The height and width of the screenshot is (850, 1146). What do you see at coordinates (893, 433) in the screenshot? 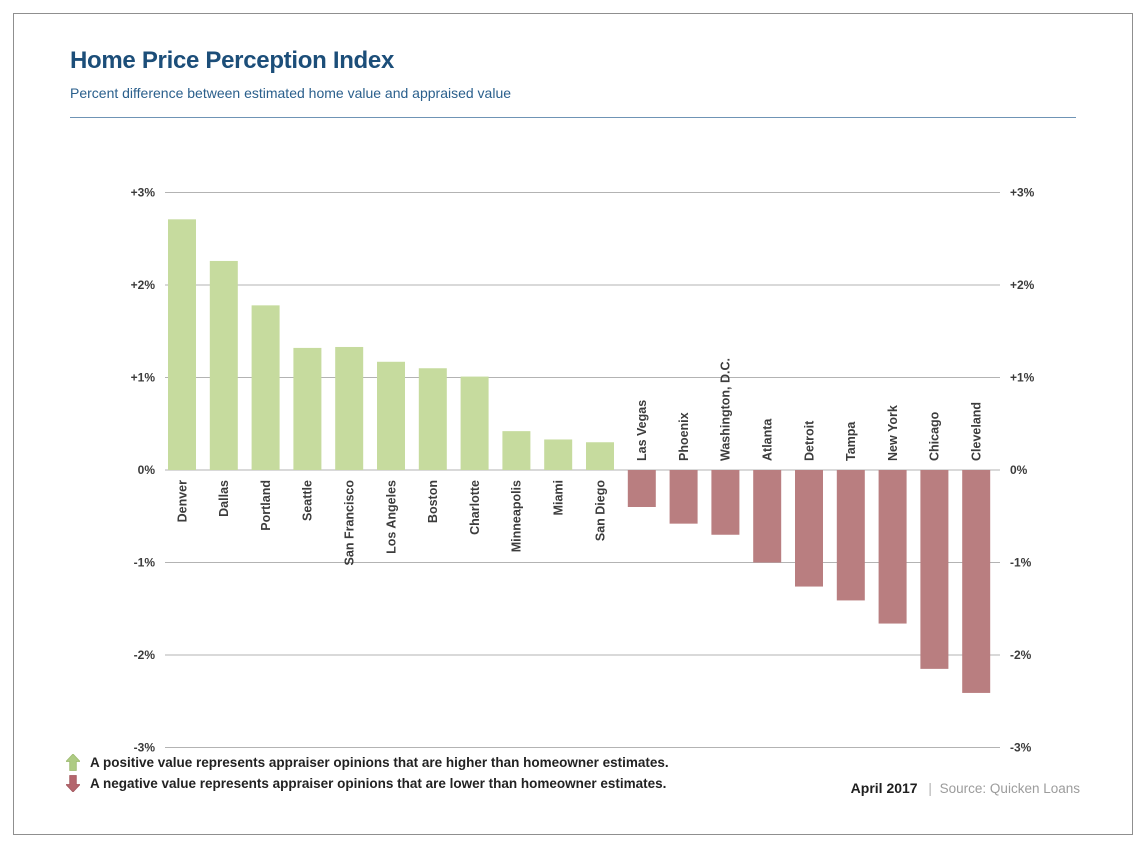
I see `x-label-new-york: New York` at bounding box center [893, 433].